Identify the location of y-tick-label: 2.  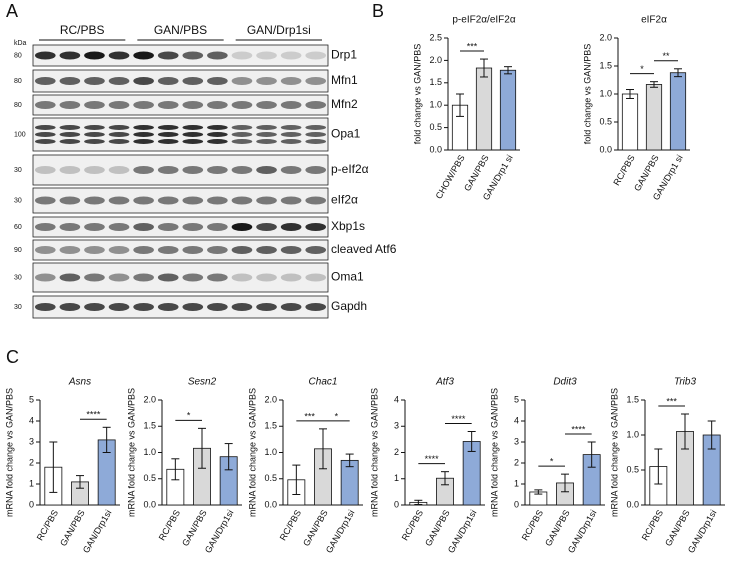
(396, 452).